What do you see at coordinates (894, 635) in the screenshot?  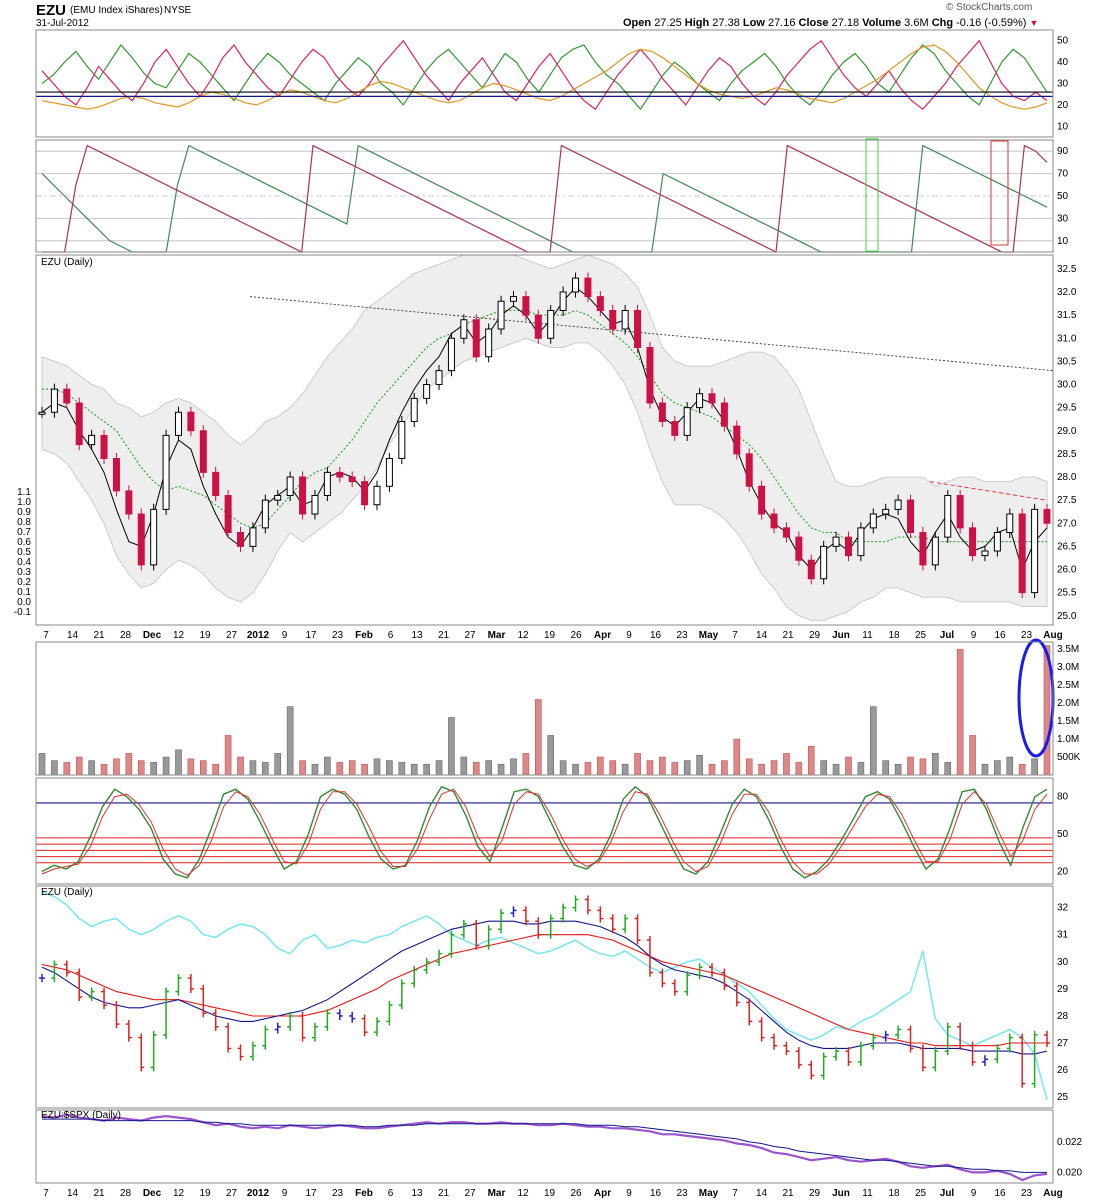 I see `price-xtick: 18` at bounding box center [894, 635].